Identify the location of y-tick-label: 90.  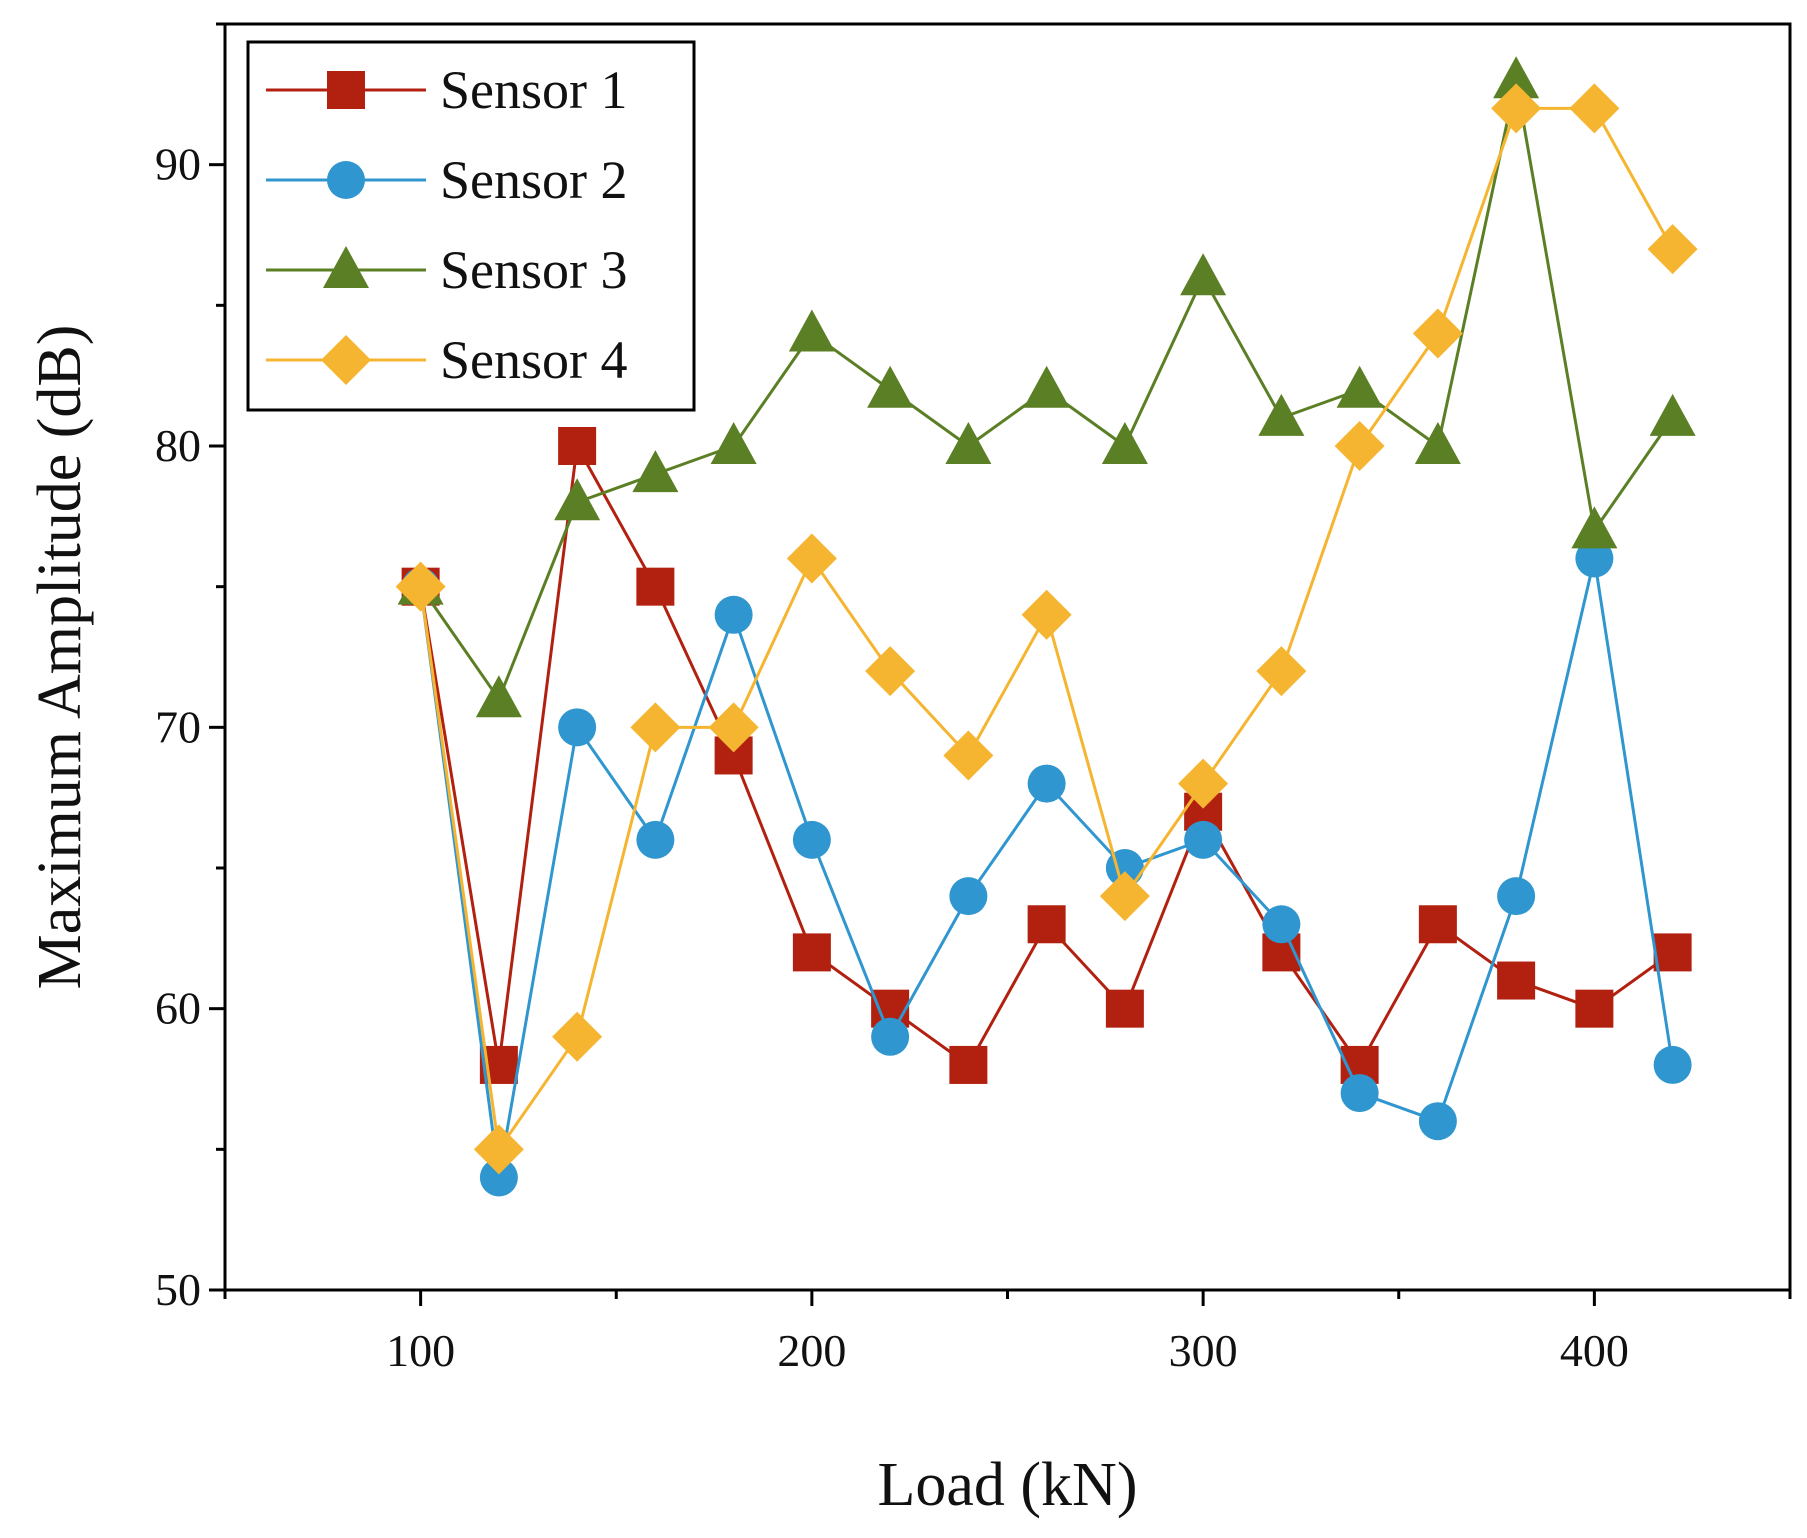
(178, 164).